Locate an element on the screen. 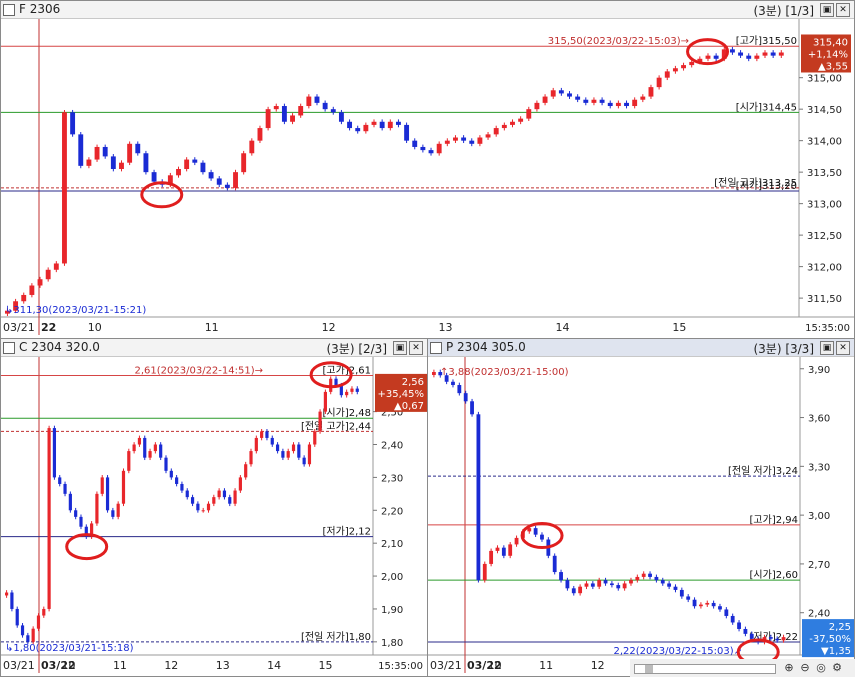 Image resolution: width=855 pixels, height=677 pixels. chart-toolbar: ⊕ ⊖ ◎ ⚙ is located at coordinates (742, 668).